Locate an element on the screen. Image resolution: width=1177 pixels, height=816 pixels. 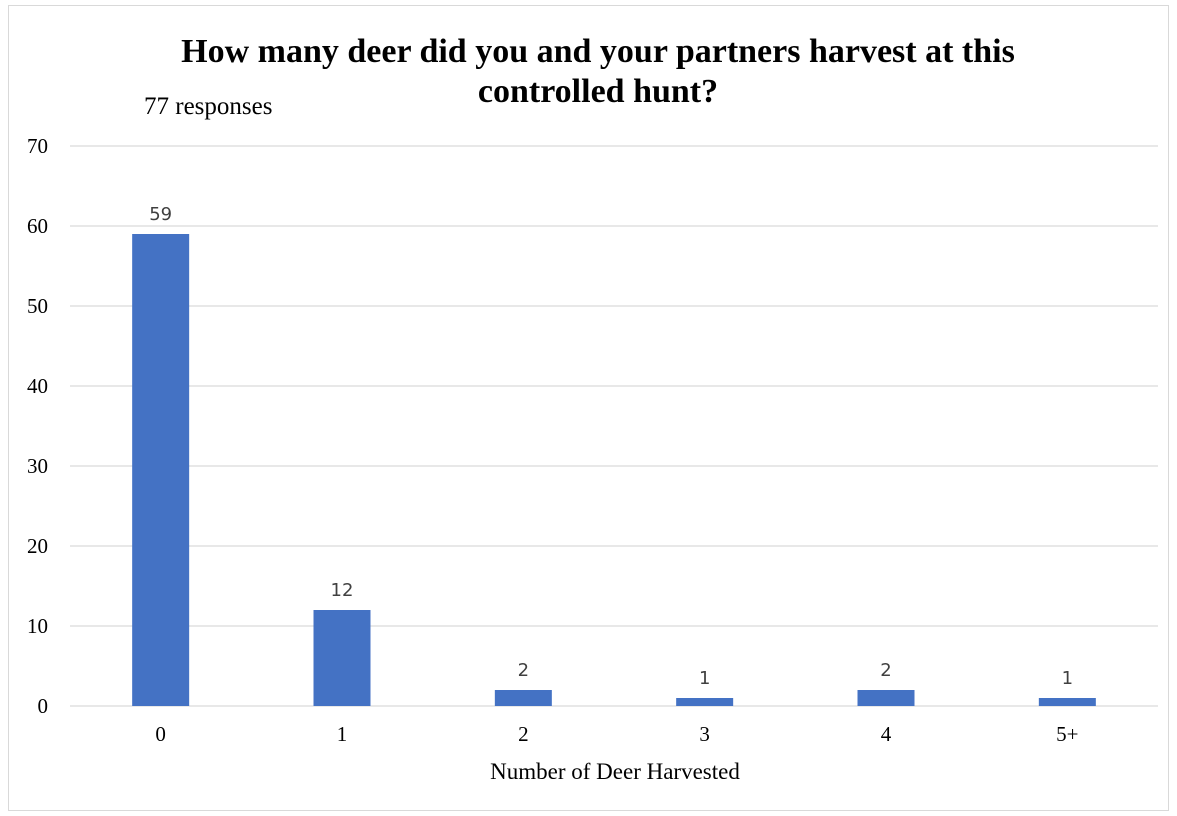
y-tick-label: 20 is located at coordinates (37, 546).